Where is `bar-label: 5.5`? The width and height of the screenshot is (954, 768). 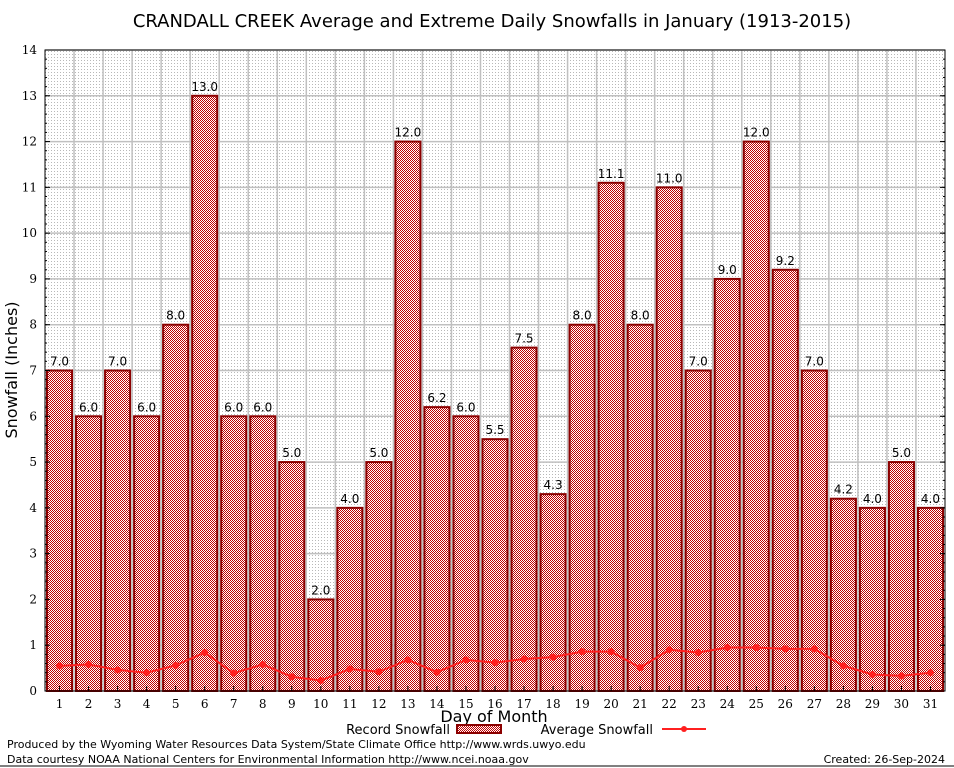 bar-label: 5.5 is located at coordinates (494, 430).